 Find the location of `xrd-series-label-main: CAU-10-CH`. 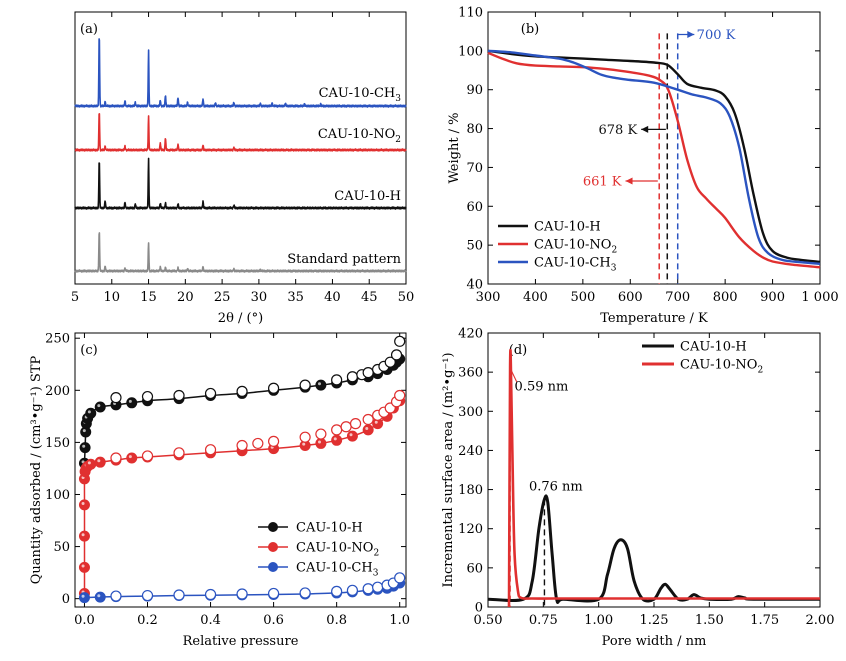

xrd-series-label-main: CAU-10-CH is located at coordinates (357, 93).